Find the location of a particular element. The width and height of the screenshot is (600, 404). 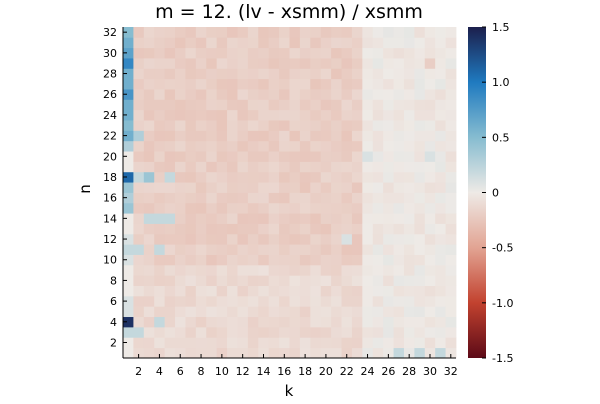

y-tick-label: 6 is located at coordinates (113, 301).